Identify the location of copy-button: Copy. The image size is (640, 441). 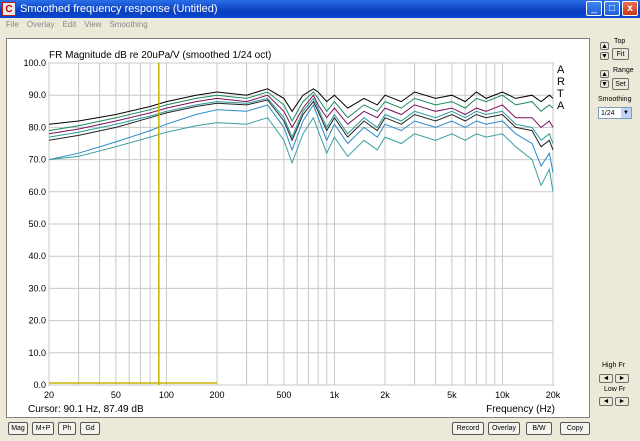
(575, 428).